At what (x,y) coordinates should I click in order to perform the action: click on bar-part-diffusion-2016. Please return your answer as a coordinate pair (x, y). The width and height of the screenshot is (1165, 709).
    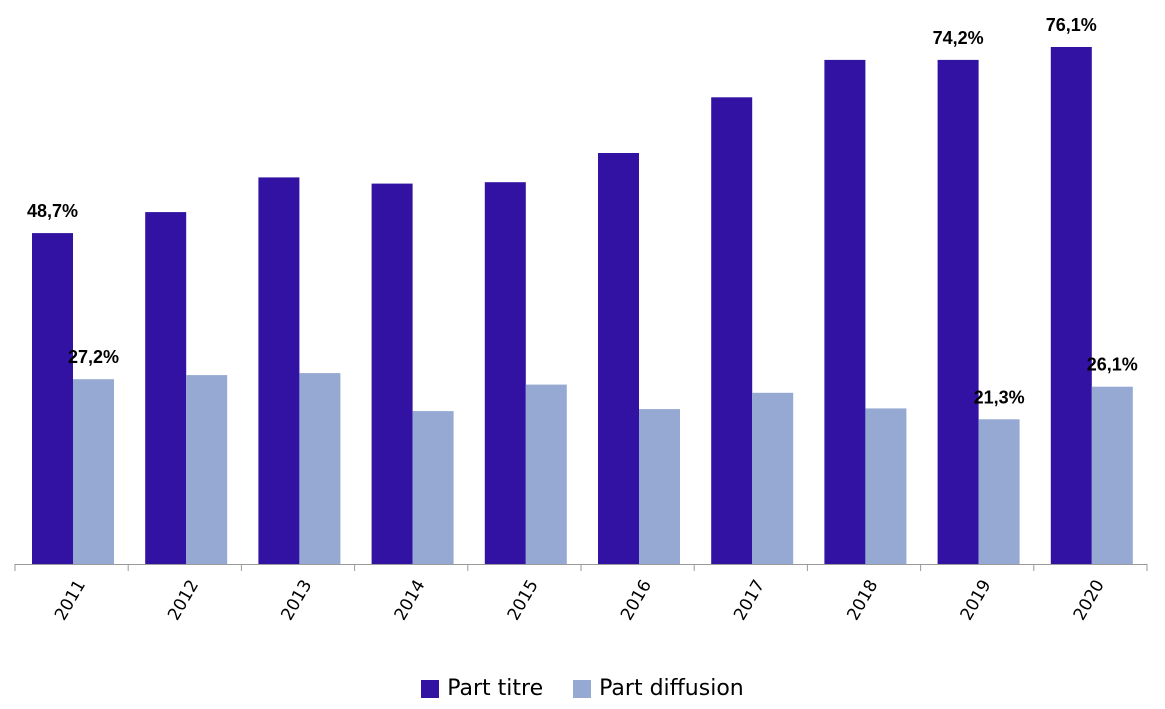
    Looking at the image, I should click on (659, 486).